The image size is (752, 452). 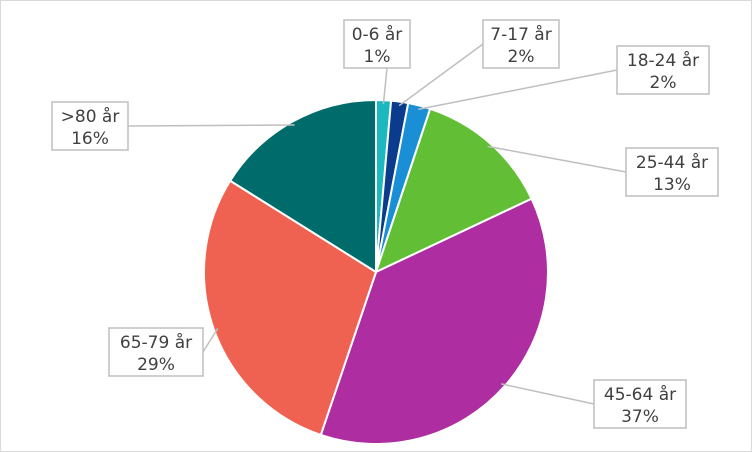 What do you see at coordinates (663, 60) in the screenshot?
I see `data-label-category: 18-24 år` at bounding box center [663, 60].